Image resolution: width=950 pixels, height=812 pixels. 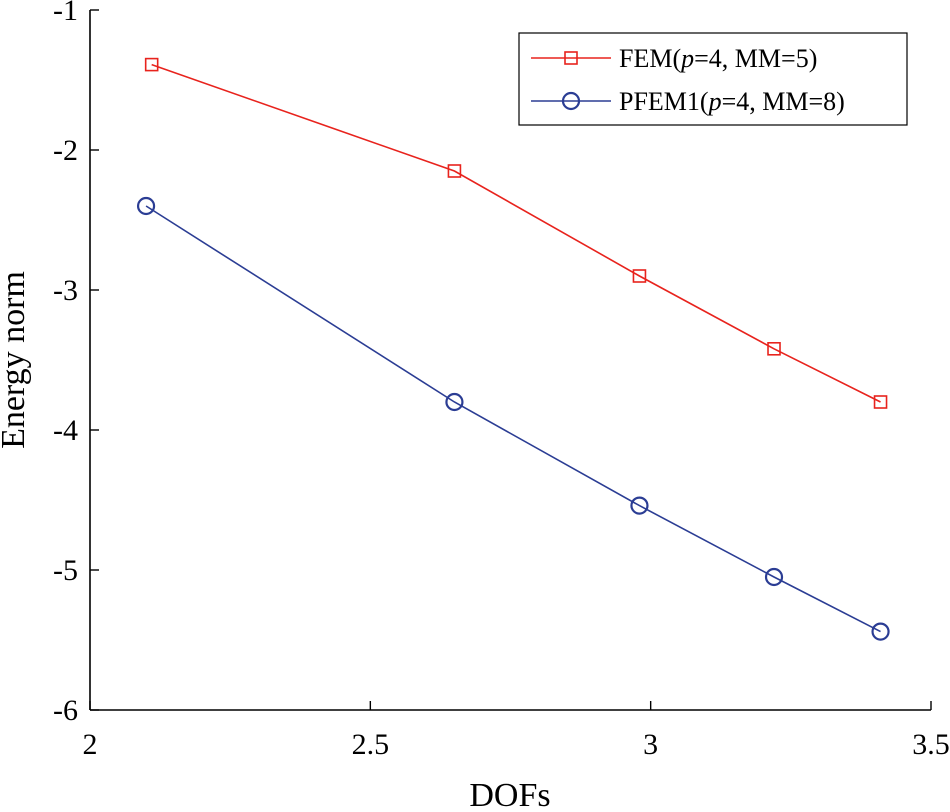 I want to click on legend-entry-pfem1: PFEM1(p=4, MM=8), so click(x=688, y=101).